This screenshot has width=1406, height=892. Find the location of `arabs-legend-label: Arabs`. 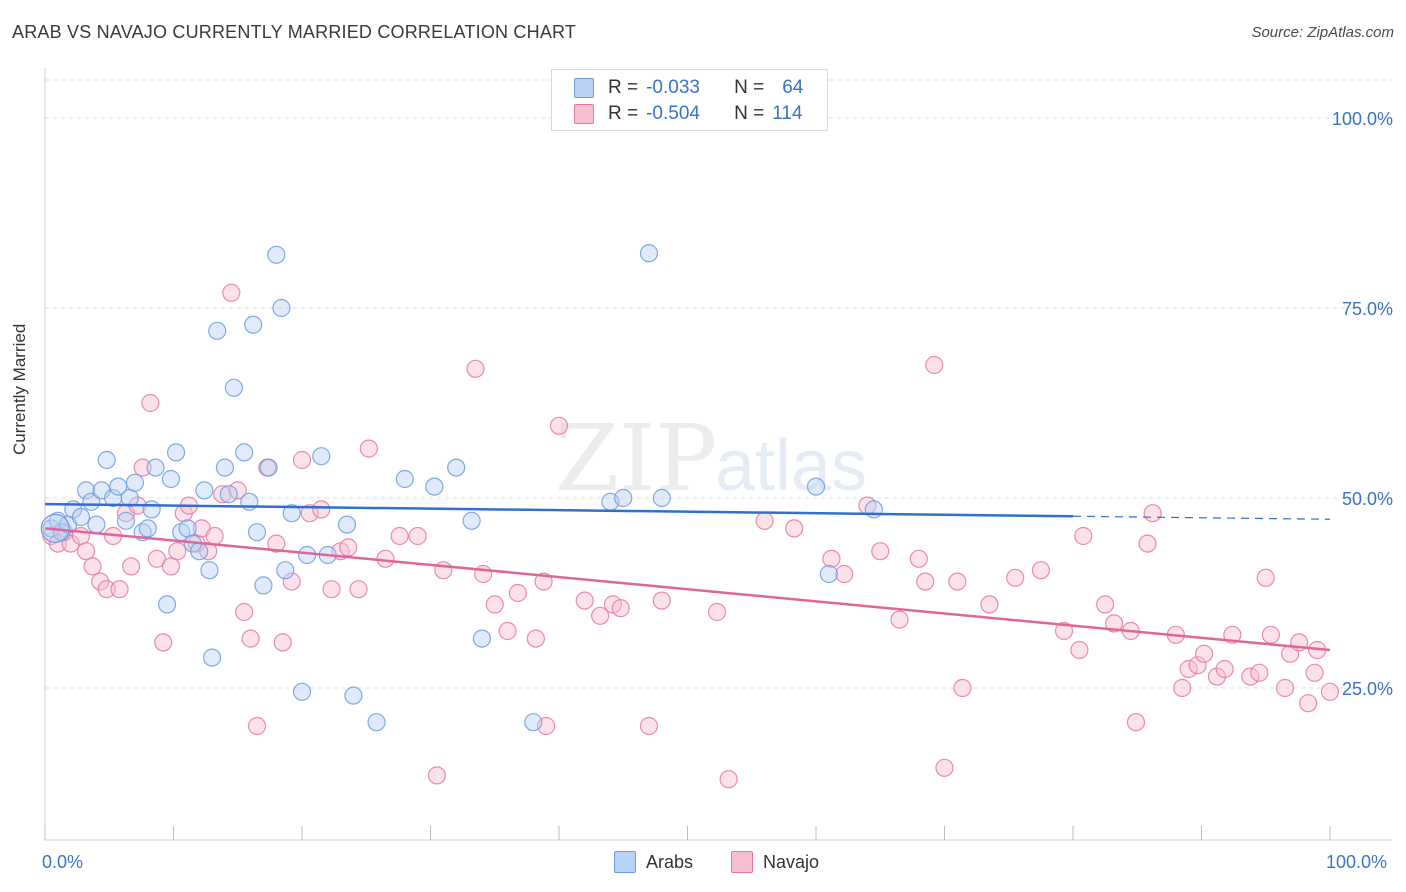

arabs-legend-label: Arabs is located at coordinates (670, 861).